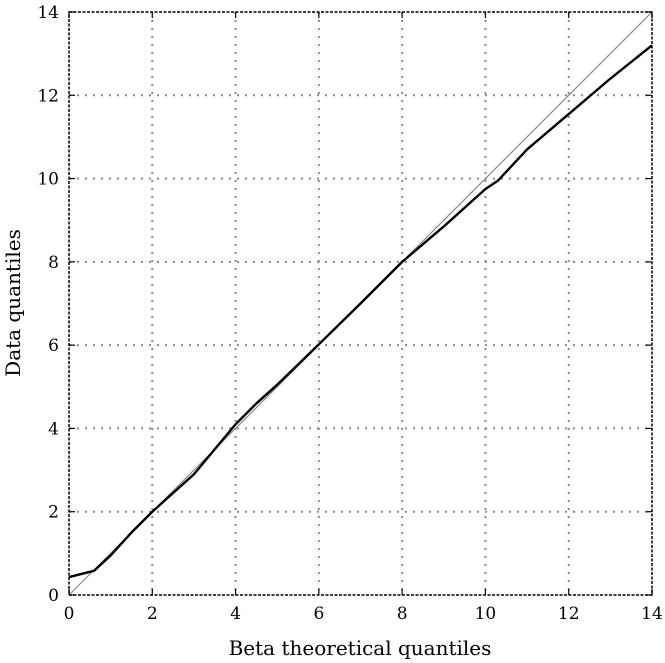  What do you see at coordinates (53, 346) in the screenshot?
I see `y-tick-label: 6` at bounding box center [53, 346].